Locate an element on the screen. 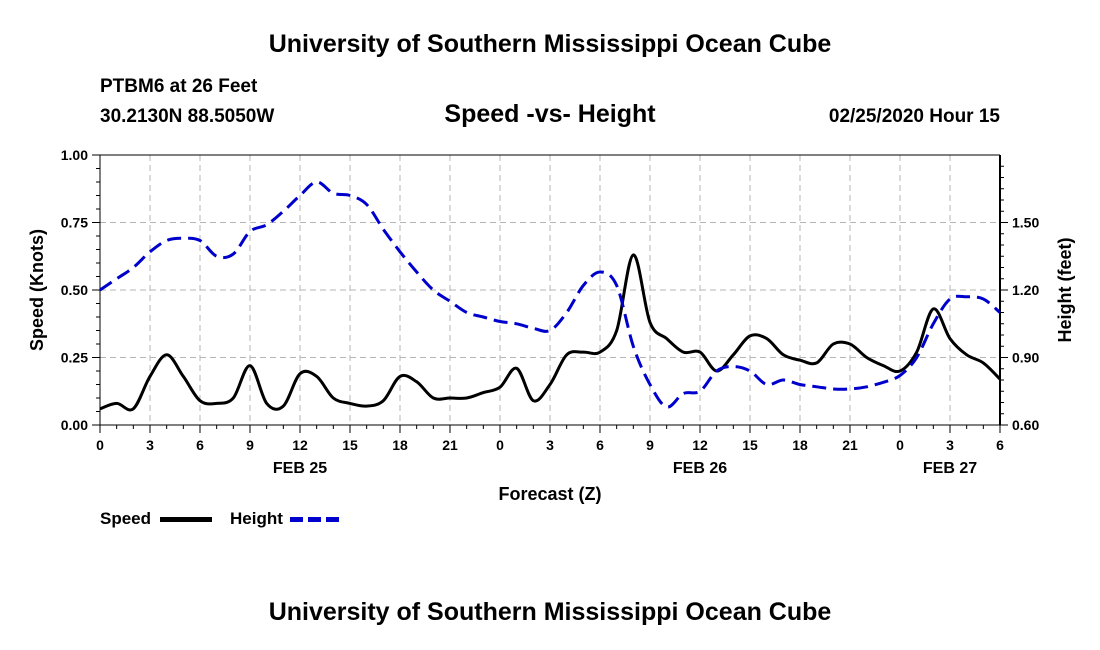 The height and width of the screenshot is (650, 1100). y-tick-label: 0.25 is located at coordinates (74, 358).